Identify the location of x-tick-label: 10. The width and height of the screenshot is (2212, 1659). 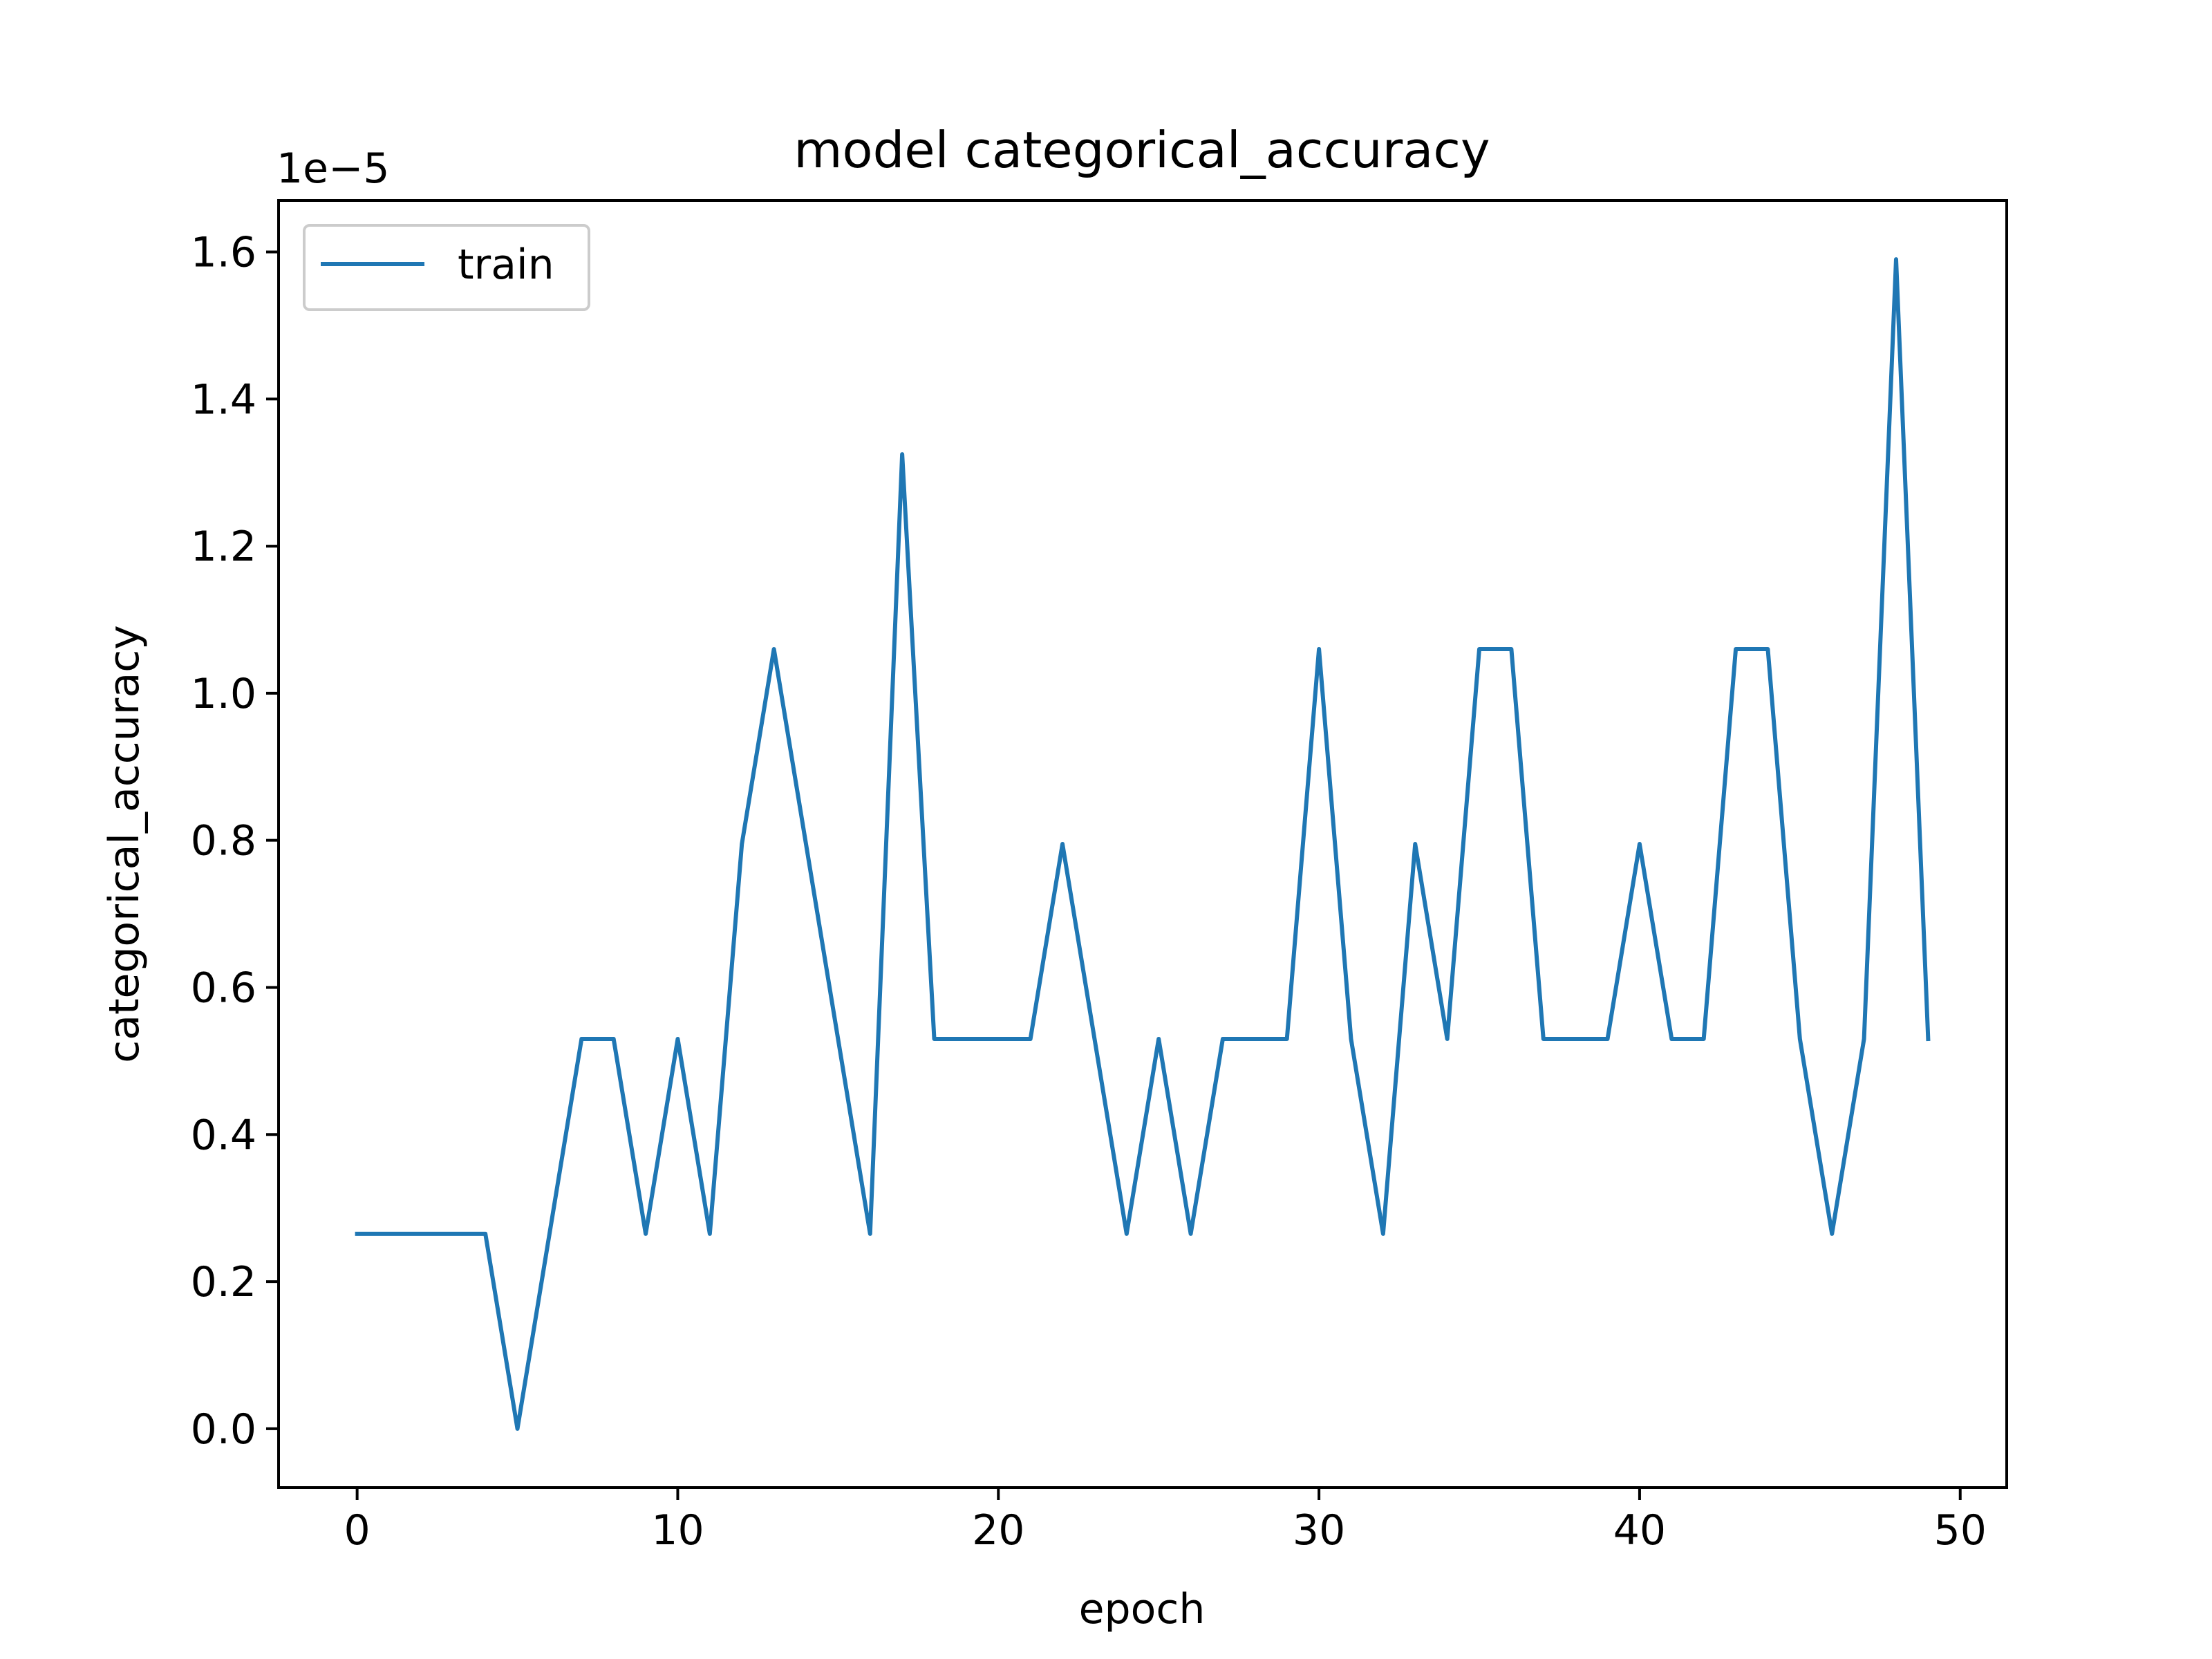
(677, 1530).